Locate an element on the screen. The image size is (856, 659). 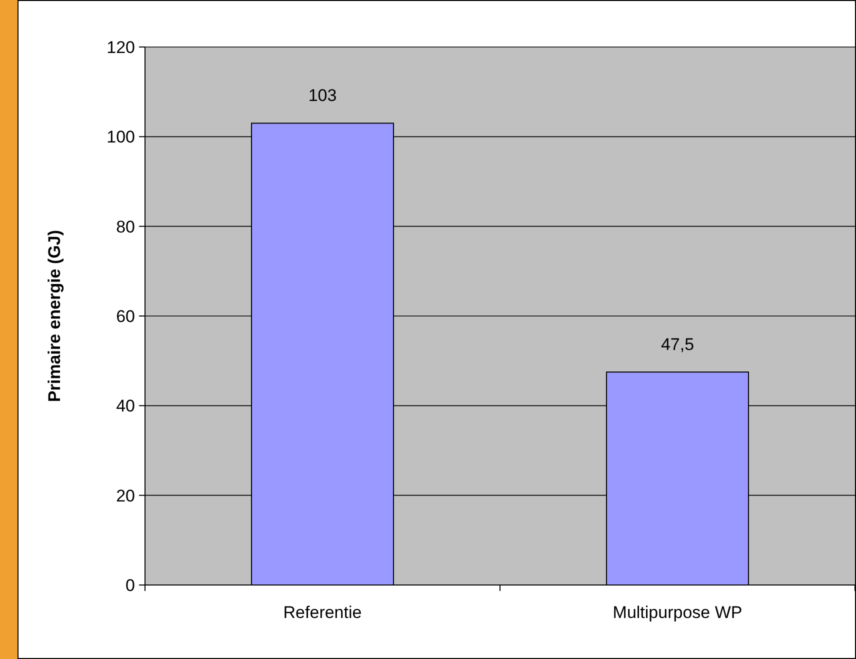
data-label: 47,5 is located at coordinates (677, 344).